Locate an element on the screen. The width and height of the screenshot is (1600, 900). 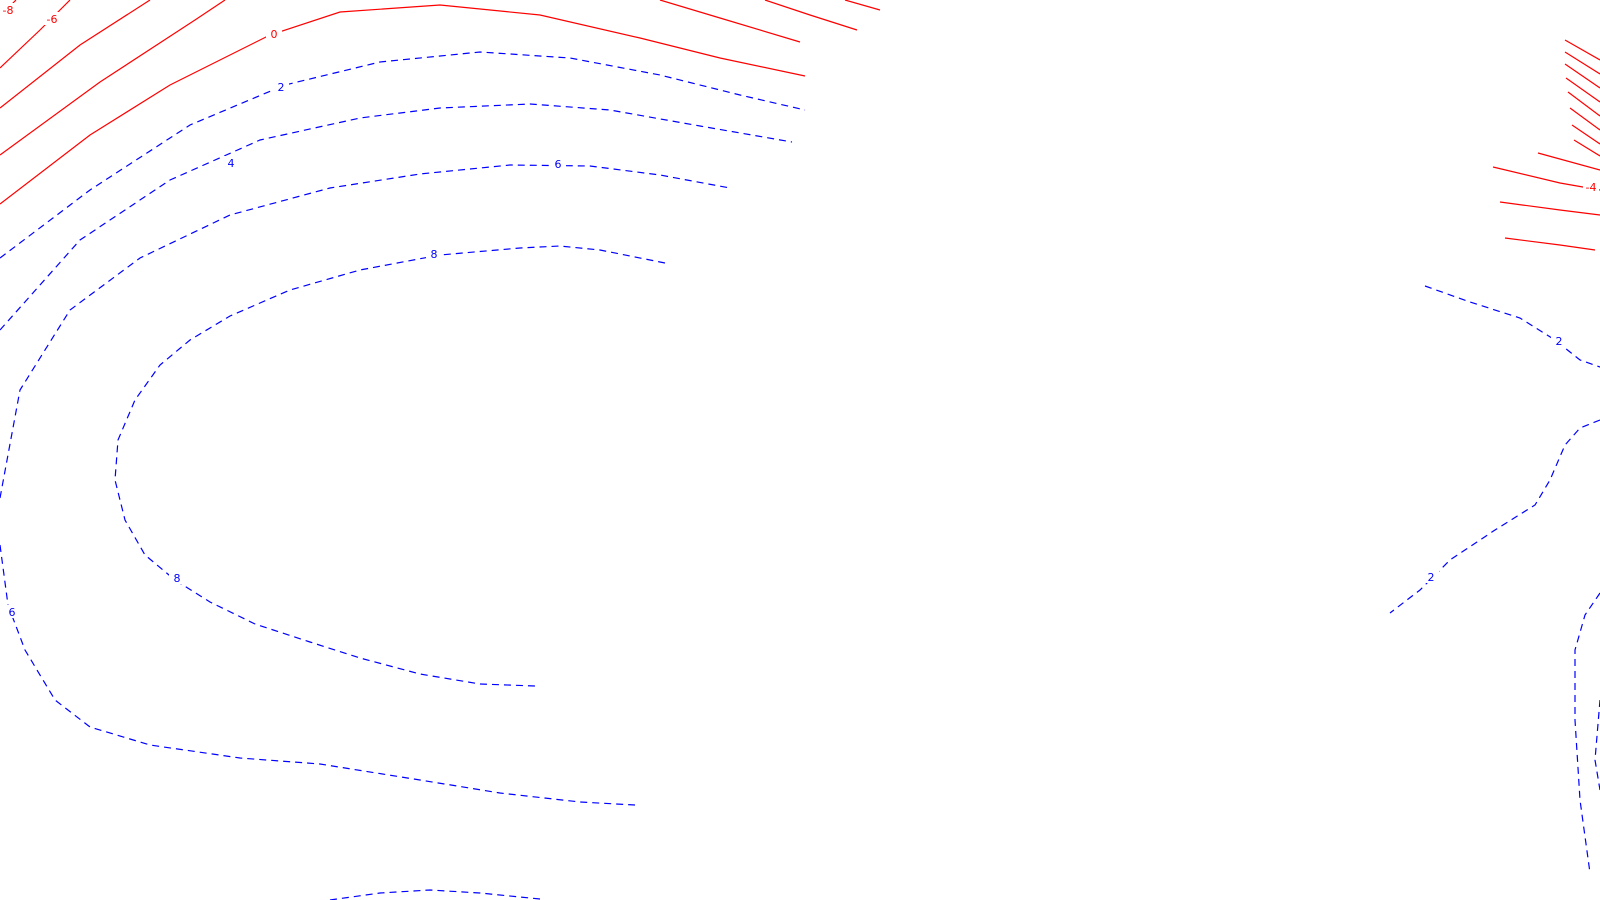
contour-label-left-8: 6 is located at coordinates (12, 612).